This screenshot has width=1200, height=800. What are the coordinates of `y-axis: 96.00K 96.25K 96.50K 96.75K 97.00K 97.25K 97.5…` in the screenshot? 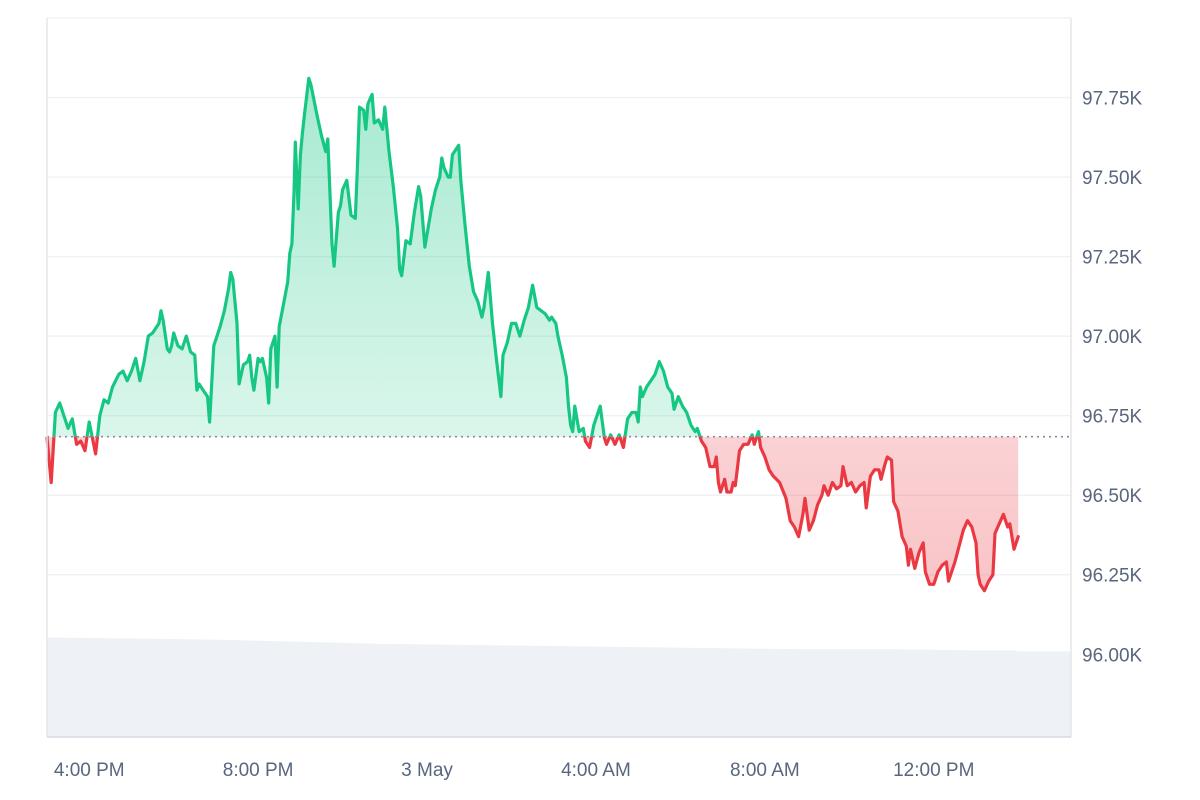 It's located at (1112, 378).